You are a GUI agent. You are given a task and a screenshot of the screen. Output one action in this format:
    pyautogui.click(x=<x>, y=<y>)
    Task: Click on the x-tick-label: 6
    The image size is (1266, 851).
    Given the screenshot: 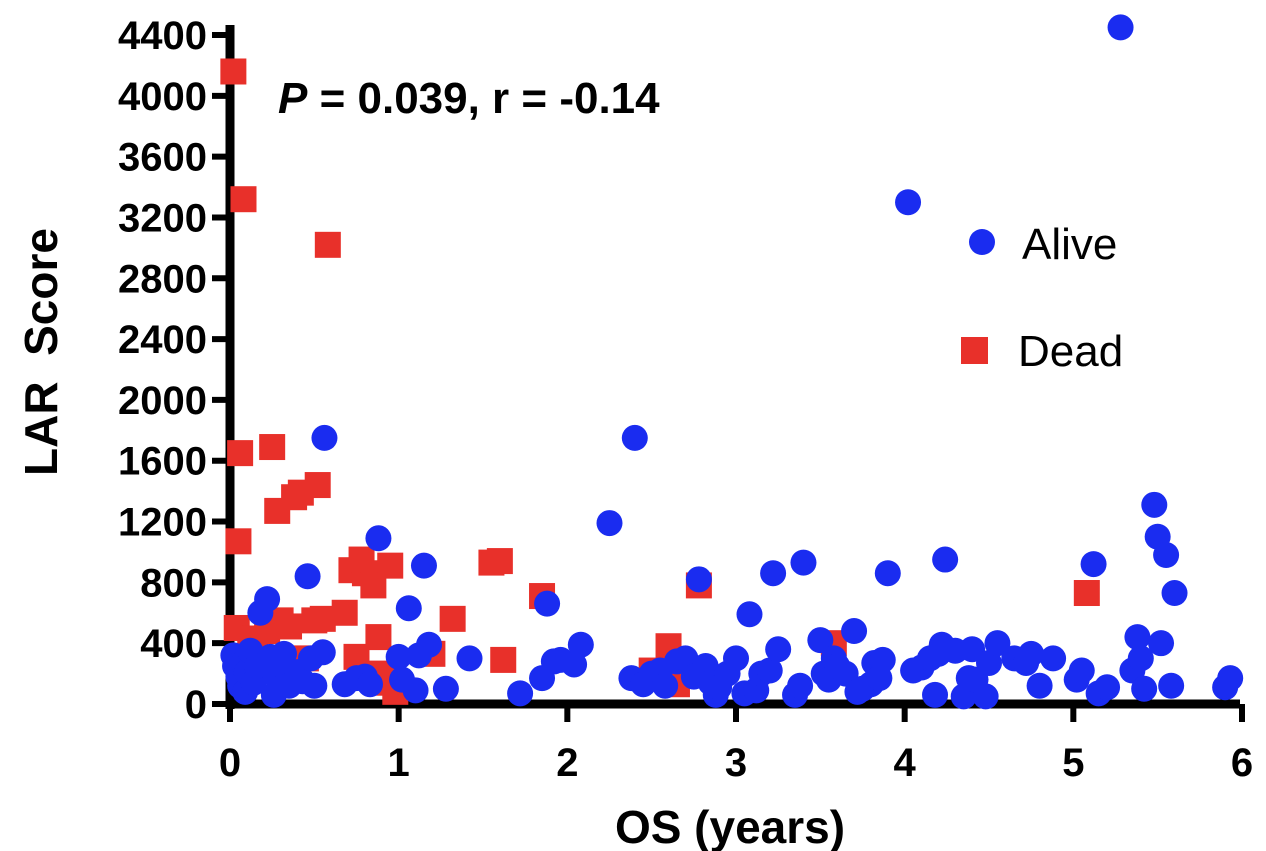 What is the action you would take?
    pyautogui.click(x=1242, y=763)
    